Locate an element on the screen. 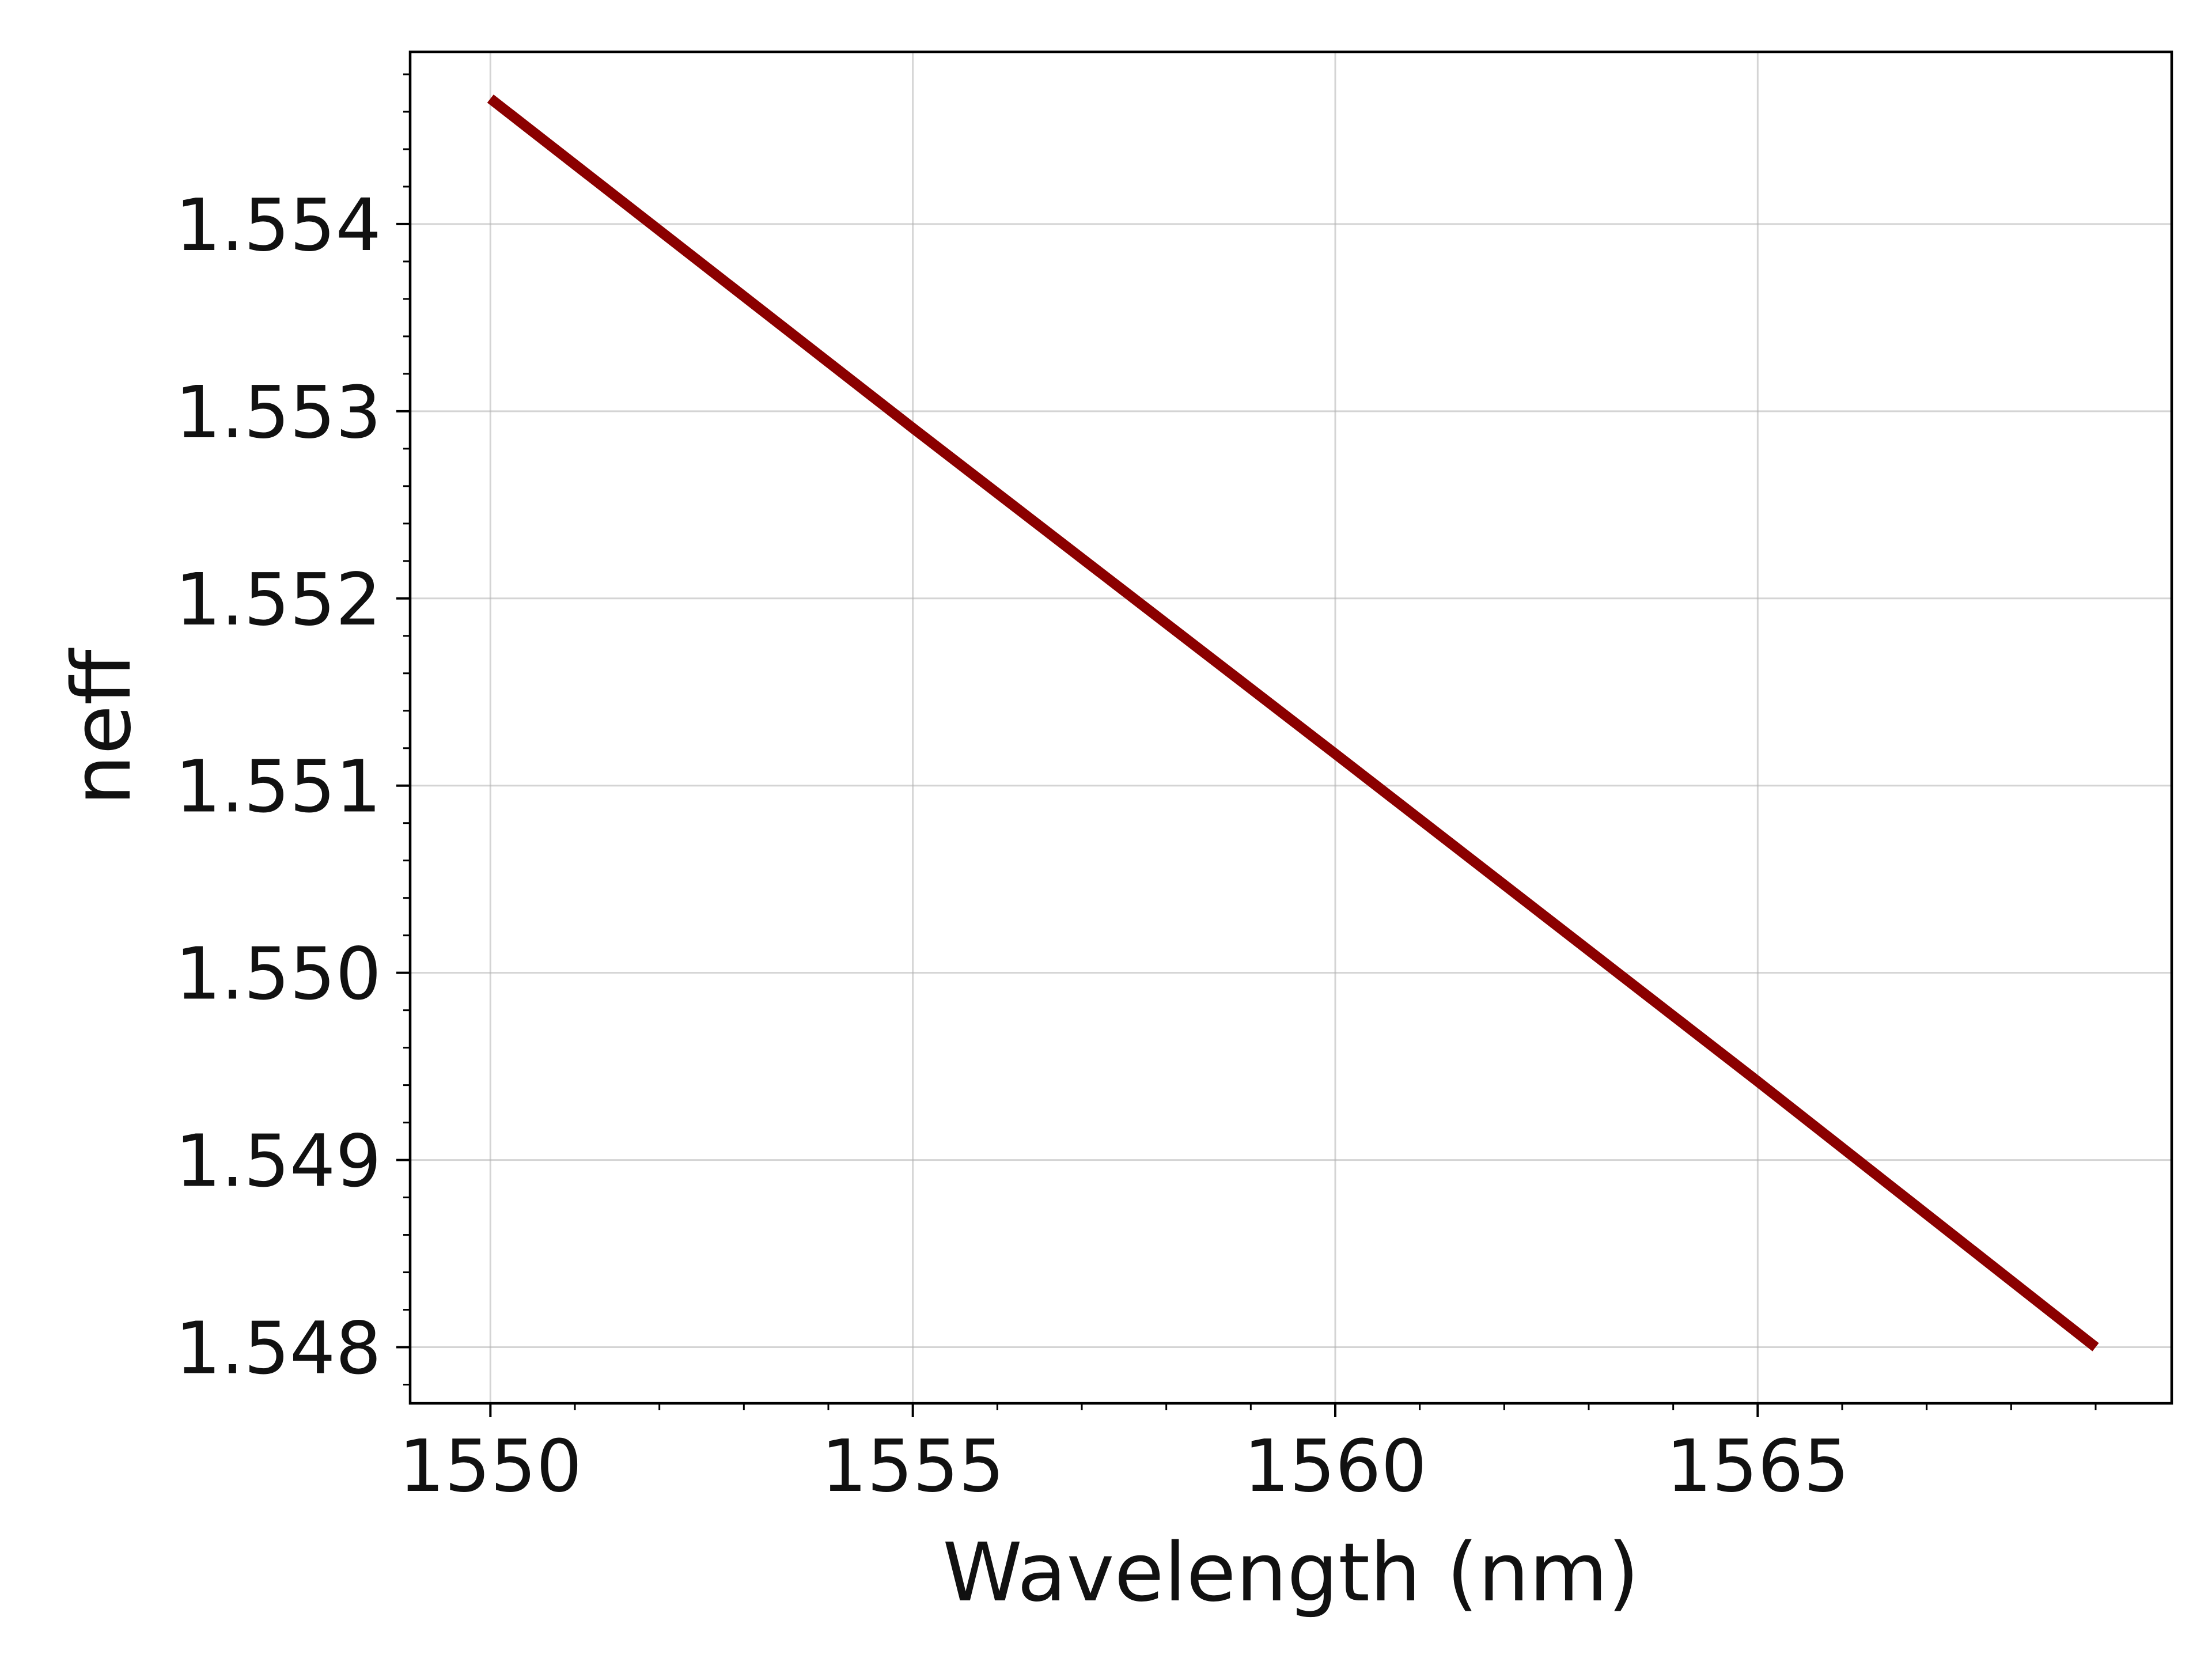 This screenshot has width=2212, height=1662. y-tick-label: 1.553 is located at coordinates (278, 413).